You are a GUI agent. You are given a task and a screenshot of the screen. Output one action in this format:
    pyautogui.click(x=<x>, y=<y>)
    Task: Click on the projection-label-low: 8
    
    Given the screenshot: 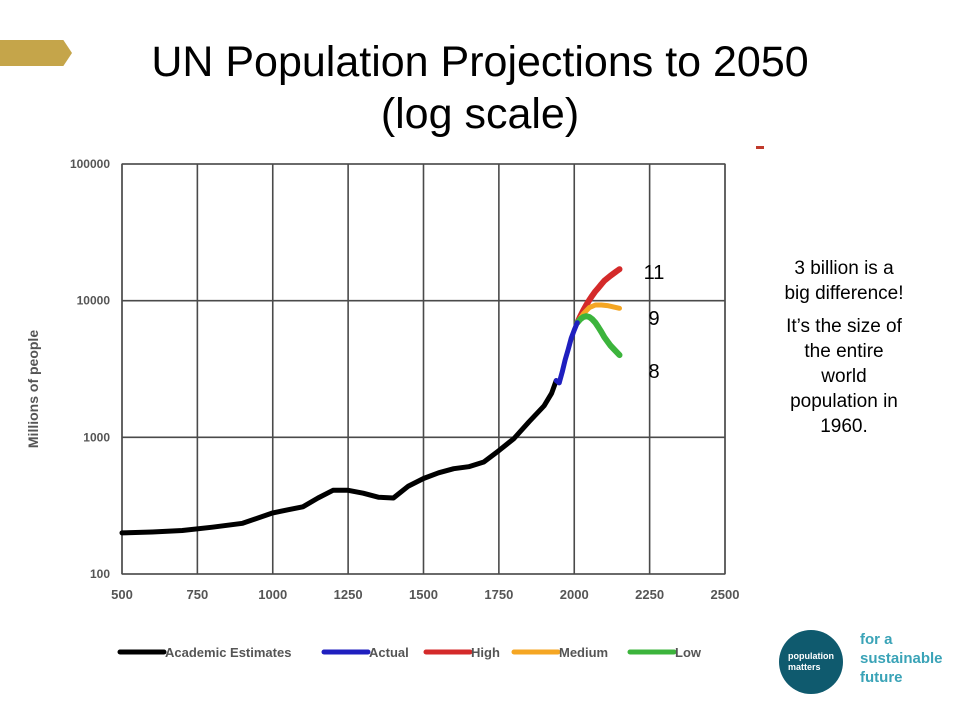 What is the action you would take?
    pyautogui.click(x=654, y=372)
    